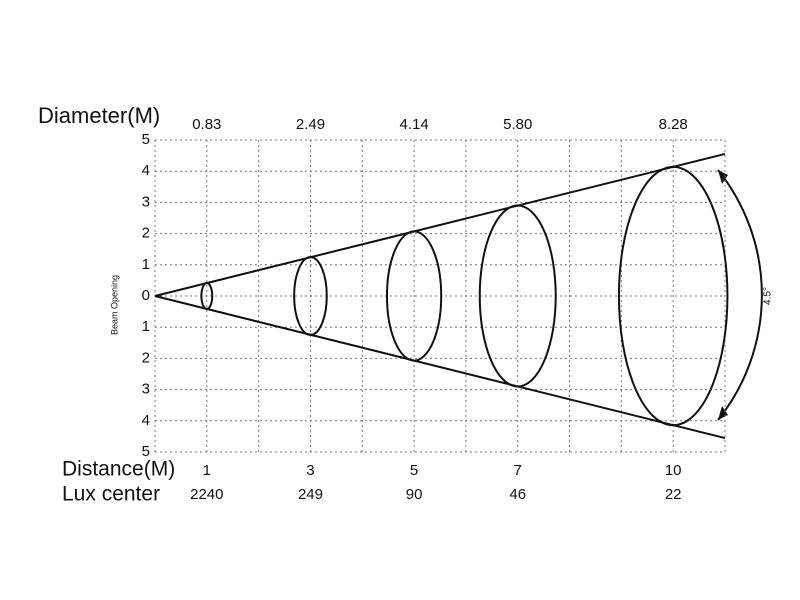  I want to click on angle-arc, so click(740, 295).